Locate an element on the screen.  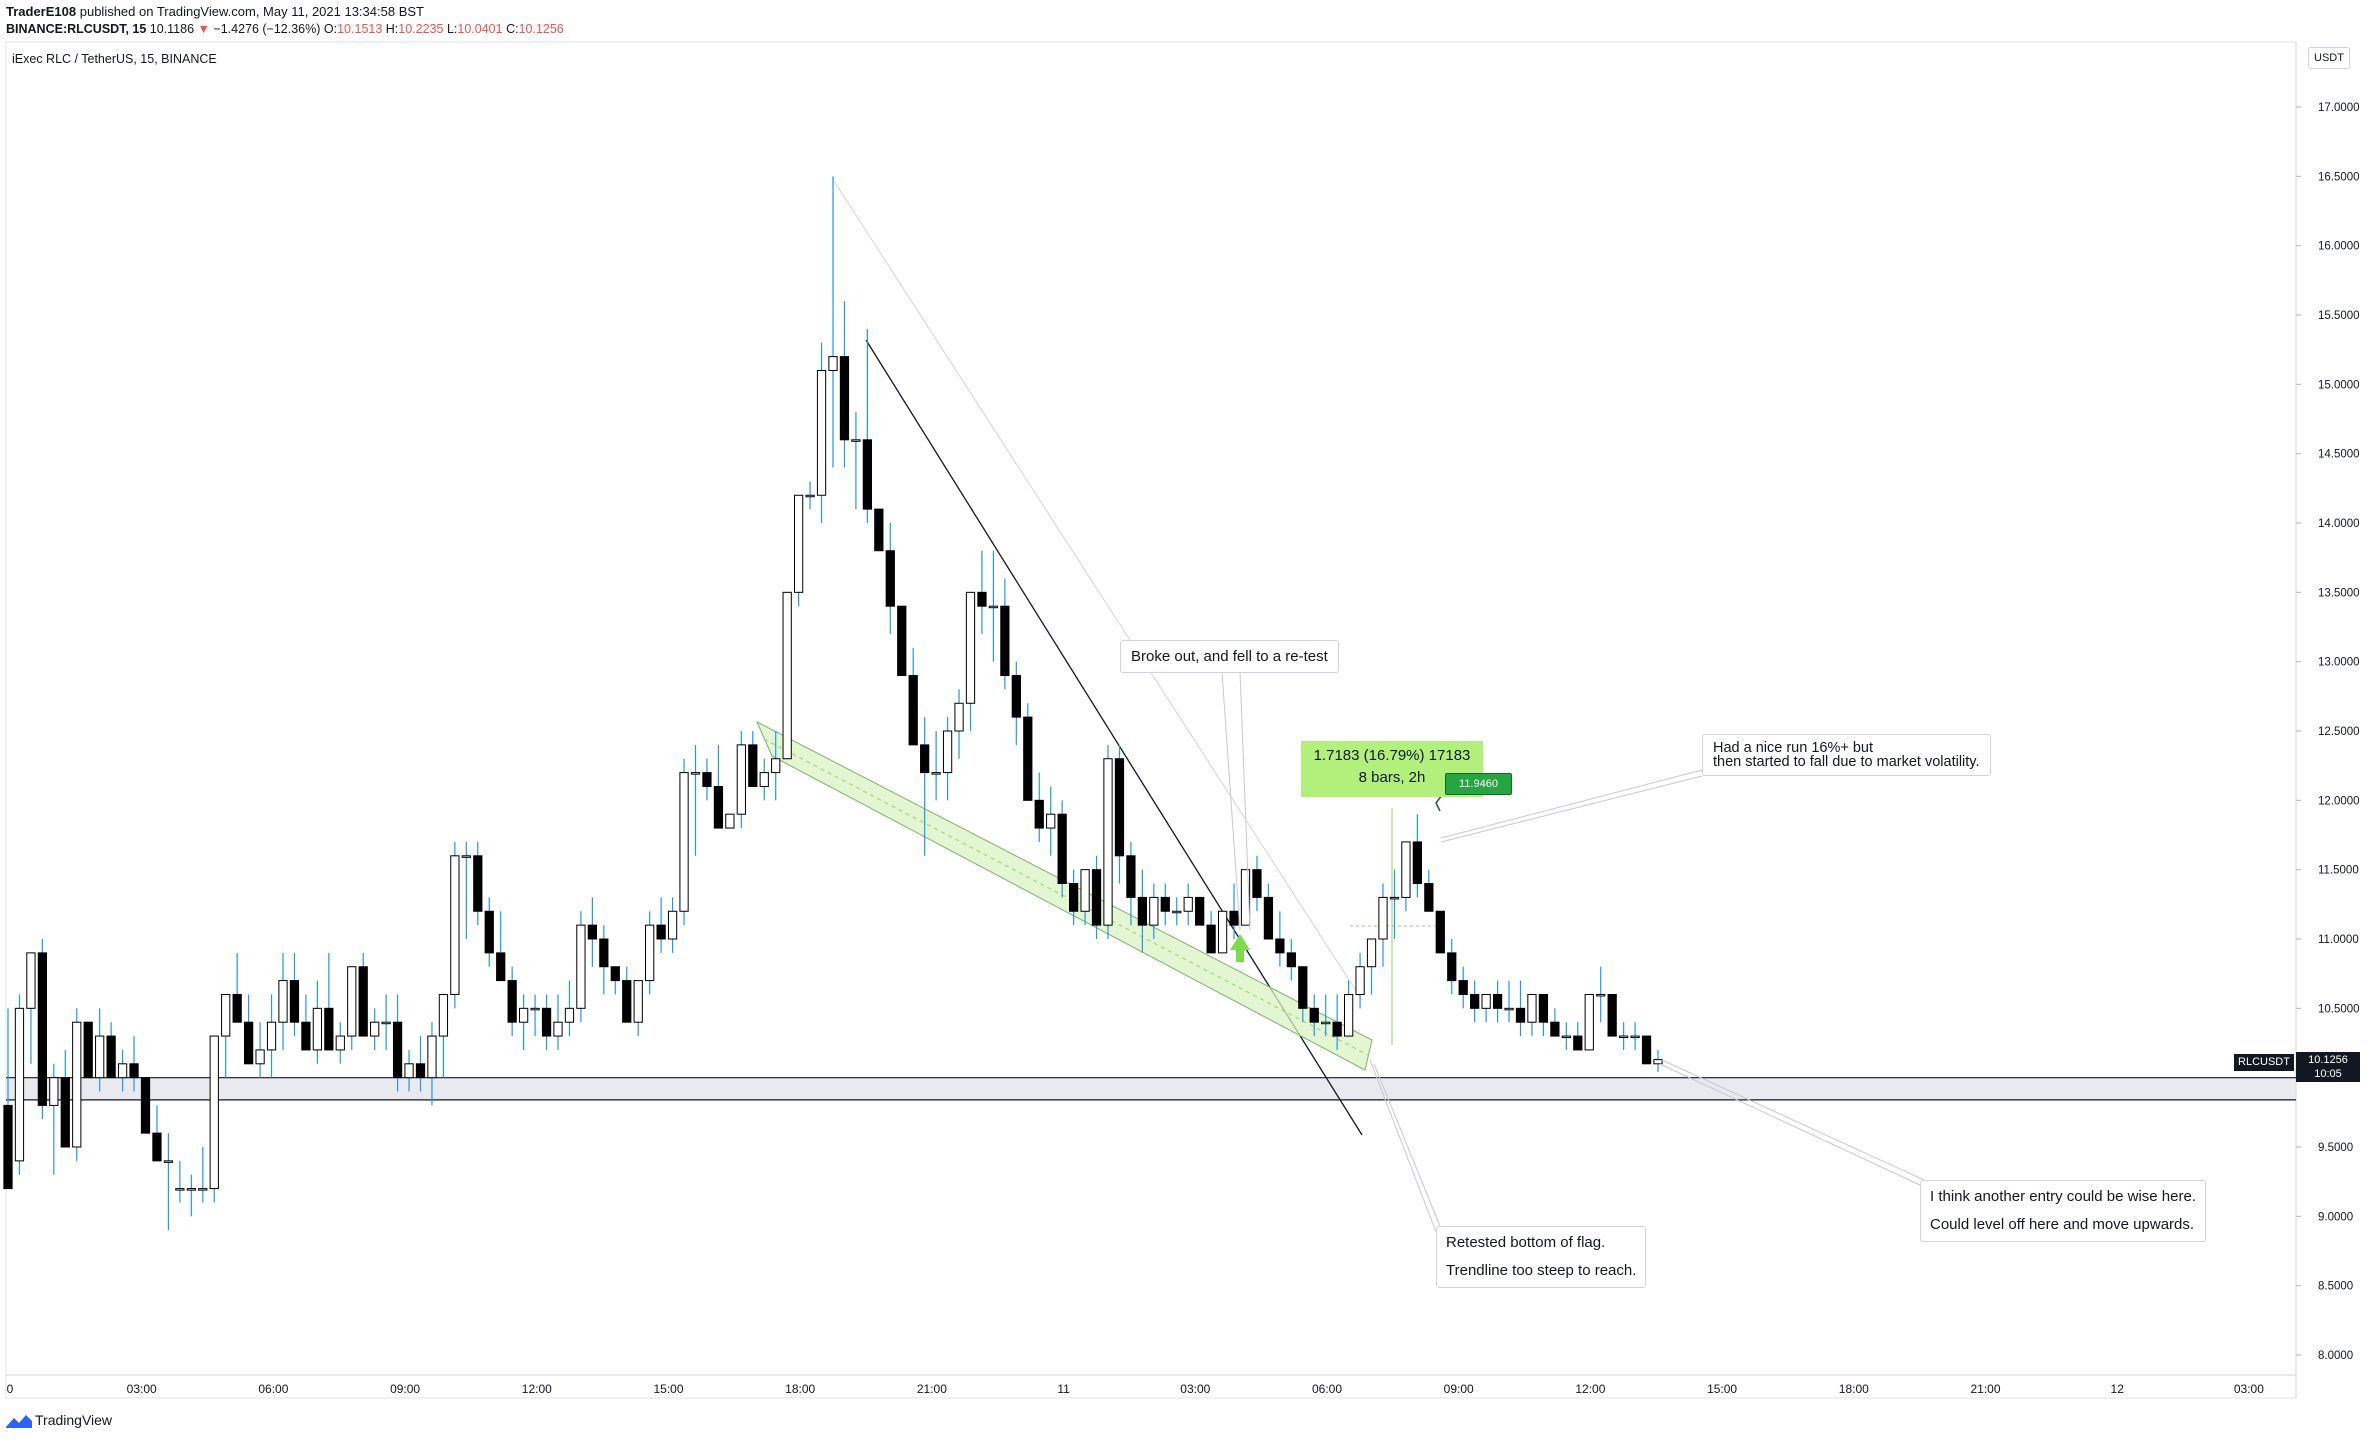
high-value: 10.2235 is located at coordinates (421, 29).